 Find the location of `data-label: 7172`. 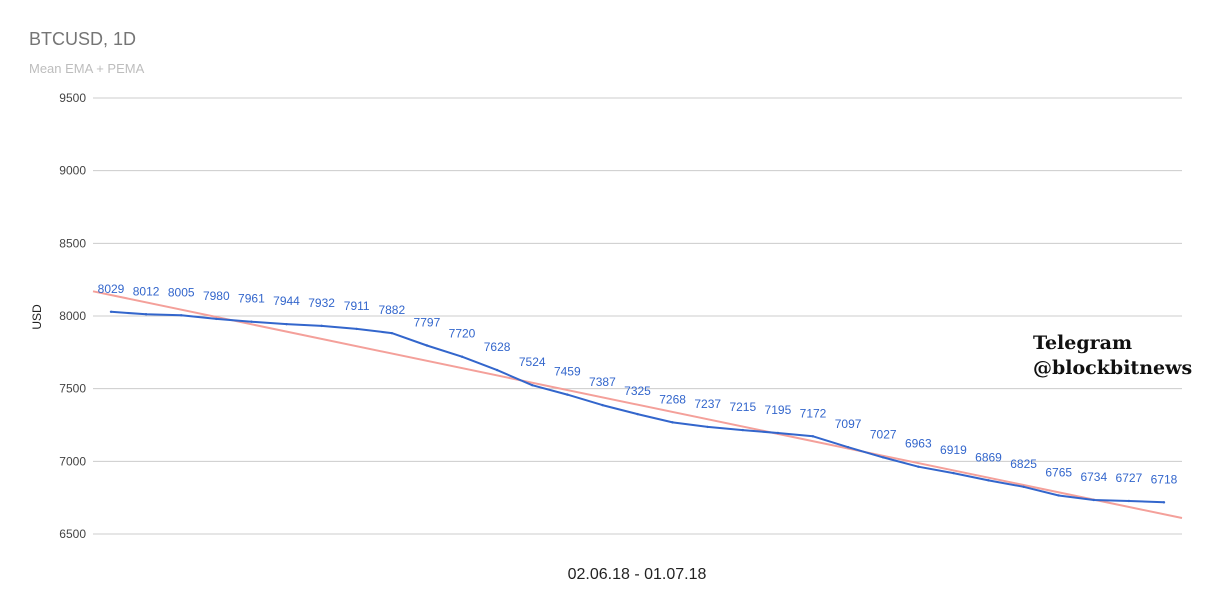

data-label: 7172 is located at coordinates (813, 413).